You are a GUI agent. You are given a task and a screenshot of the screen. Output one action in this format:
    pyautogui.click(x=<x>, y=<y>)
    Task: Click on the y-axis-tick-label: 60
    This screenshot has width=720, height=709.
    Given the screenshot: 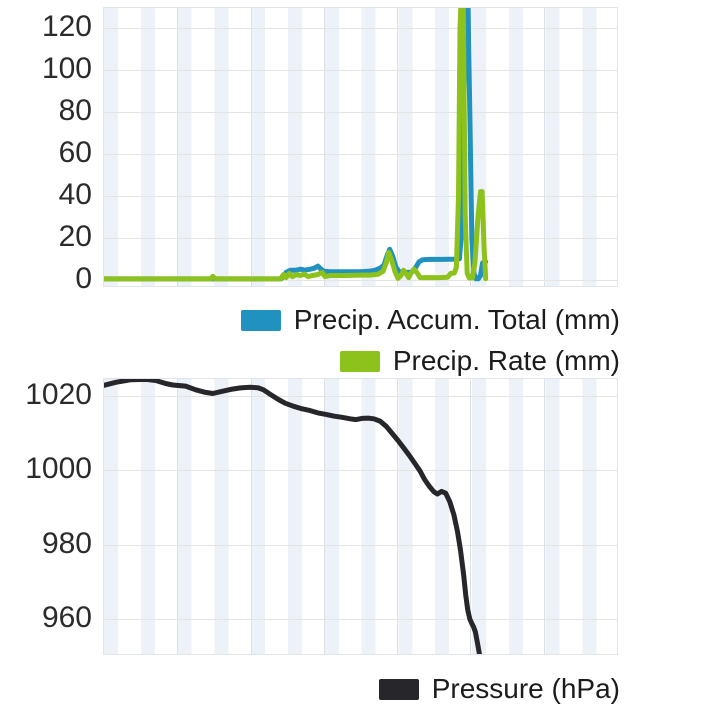 What is the action you would take?
    pyautogui.click(x=75, y=152)
    